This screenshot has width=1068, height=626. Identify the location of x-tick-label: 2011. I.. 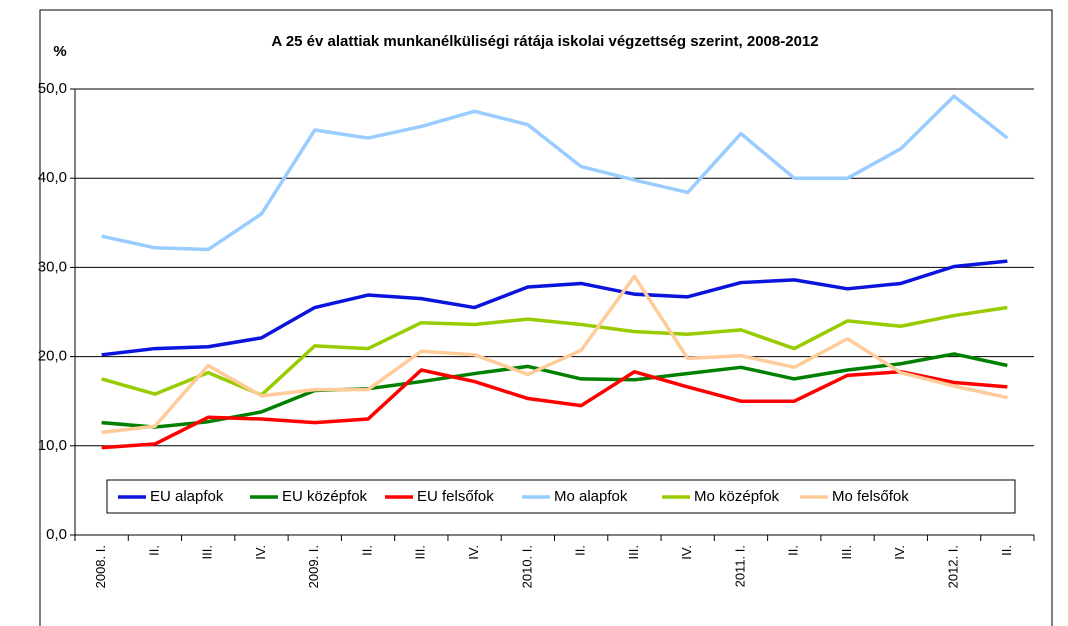
(739, 566).